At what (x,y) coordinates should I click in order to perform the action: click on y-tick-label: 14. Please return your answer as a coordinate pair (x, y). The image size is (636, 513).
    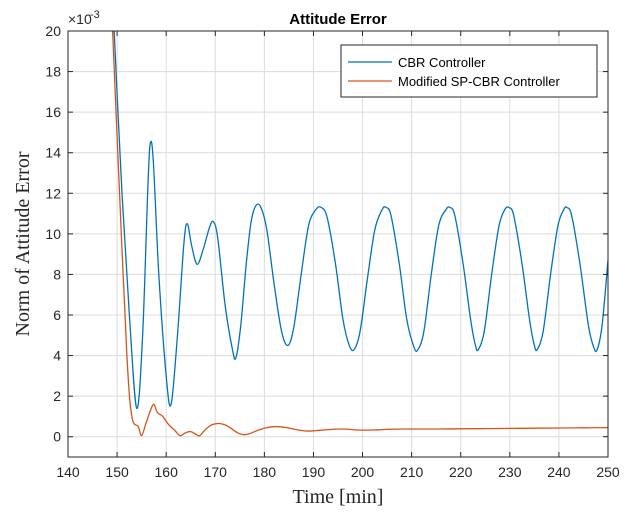
    Looking at the image, I should click on (53, 153).